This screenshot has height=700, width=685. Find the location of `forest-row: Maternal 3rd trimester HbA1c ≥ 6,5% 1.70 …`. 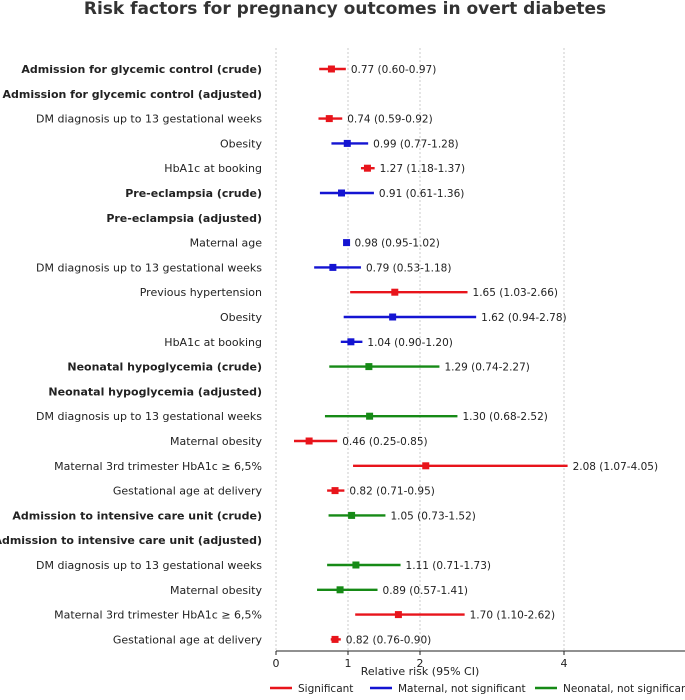

forest-row: Maternal 3rd trimester HbA1c ≥ 6,5% 1.70 … is located at coordinates (304, 615).